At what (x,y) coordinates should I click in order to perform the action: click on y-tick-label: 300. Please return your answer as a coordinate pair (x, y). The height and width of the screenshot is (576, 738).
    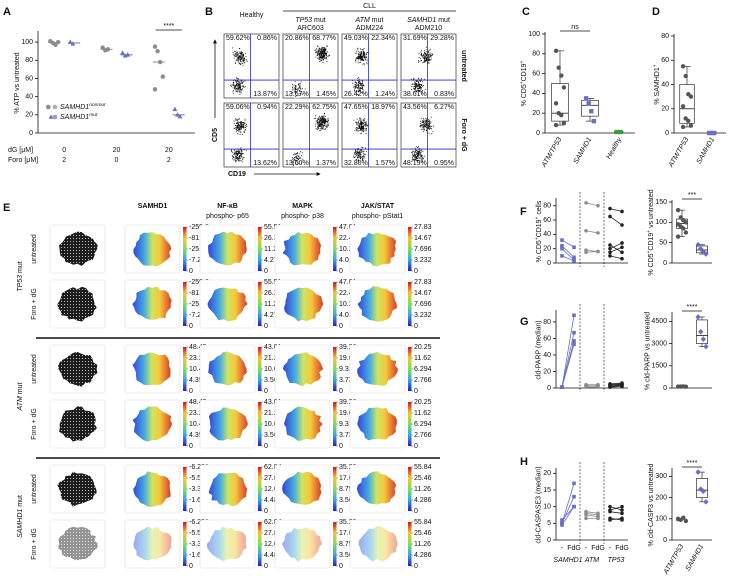
    Looking at the image, I should click on (661, 476).